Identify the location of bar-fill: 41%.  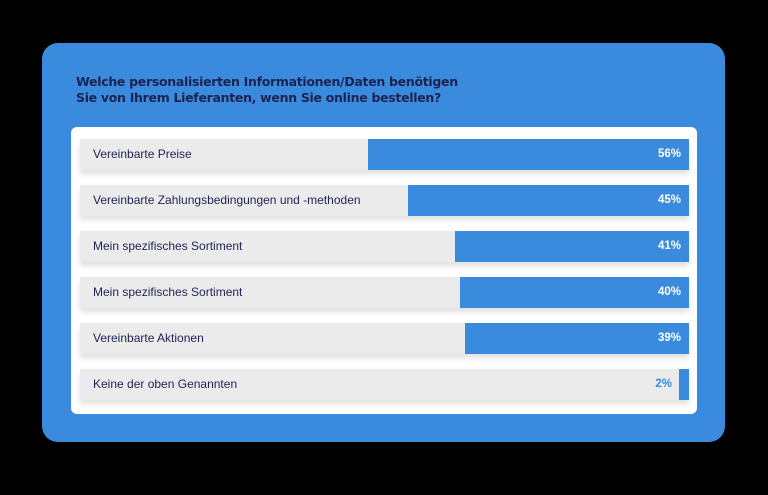
(572, 246).